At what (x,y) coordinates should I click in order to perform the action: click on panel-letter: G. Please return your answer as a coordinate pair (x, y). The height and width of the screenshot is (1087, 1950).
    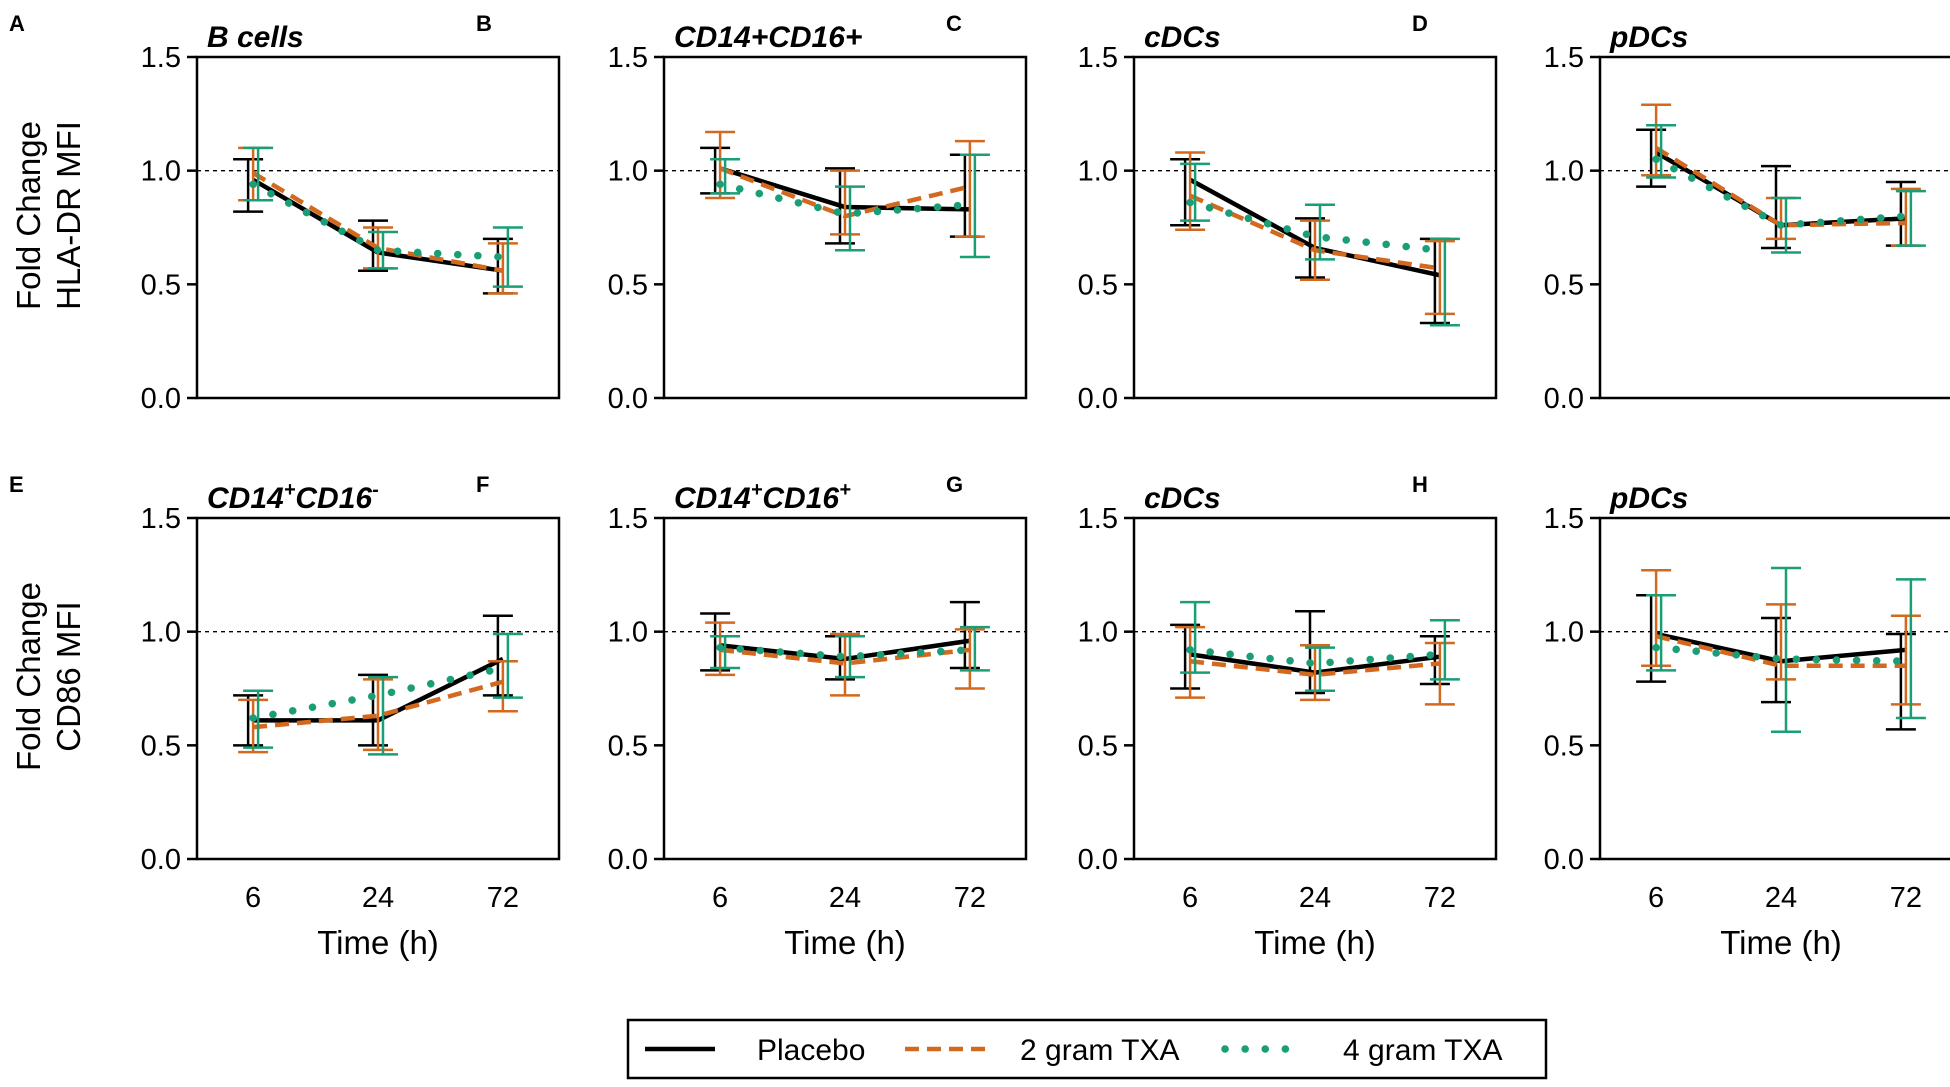
    Looking at the image, I should click on (954, 484).